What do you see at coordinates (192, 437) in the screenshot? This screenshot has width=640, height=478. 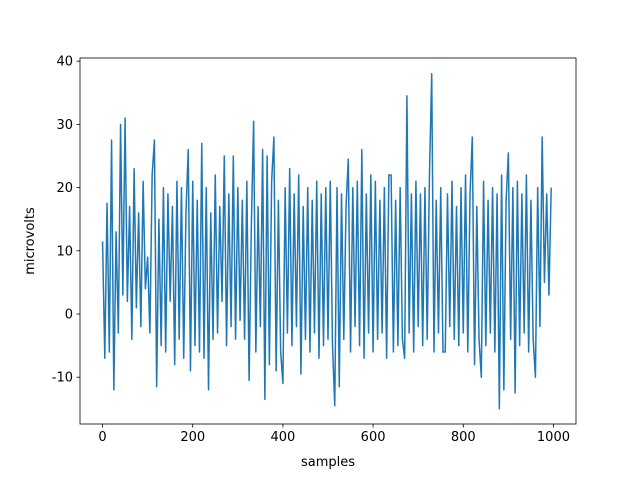 I see `x-tick-label: 200` at bounding box center [192, 437].